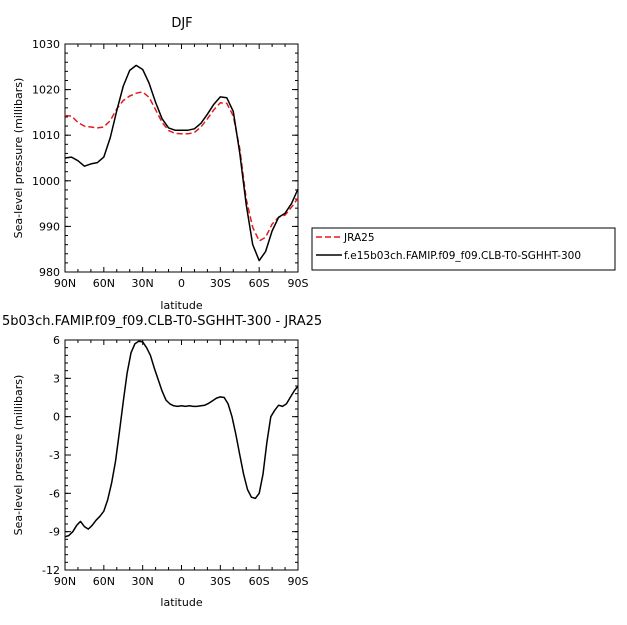 The height and width of the screenshot is (625, 627). I want to click on y-tick-label: -12, so click(51, 570).